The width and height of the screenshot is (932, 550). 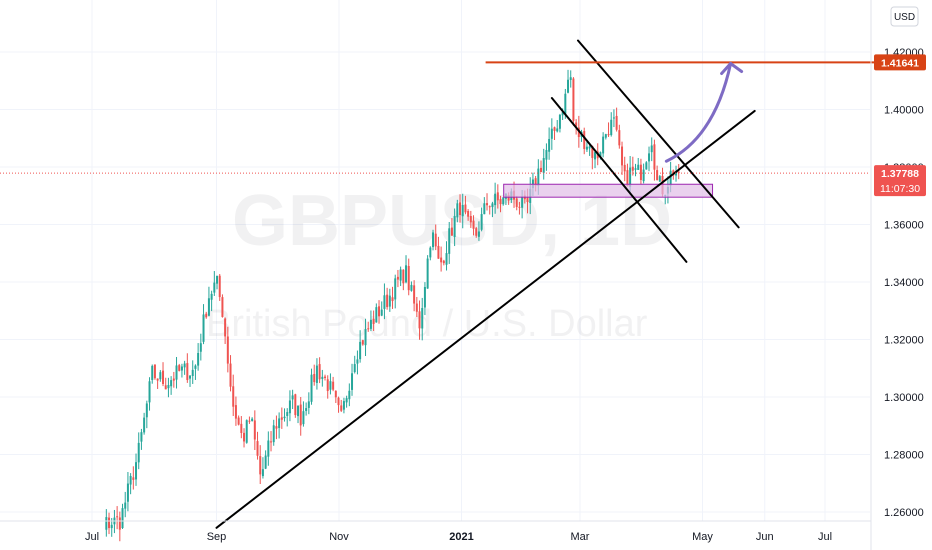 I want to click on projection-arrow-head, so click(x=732, y=68).